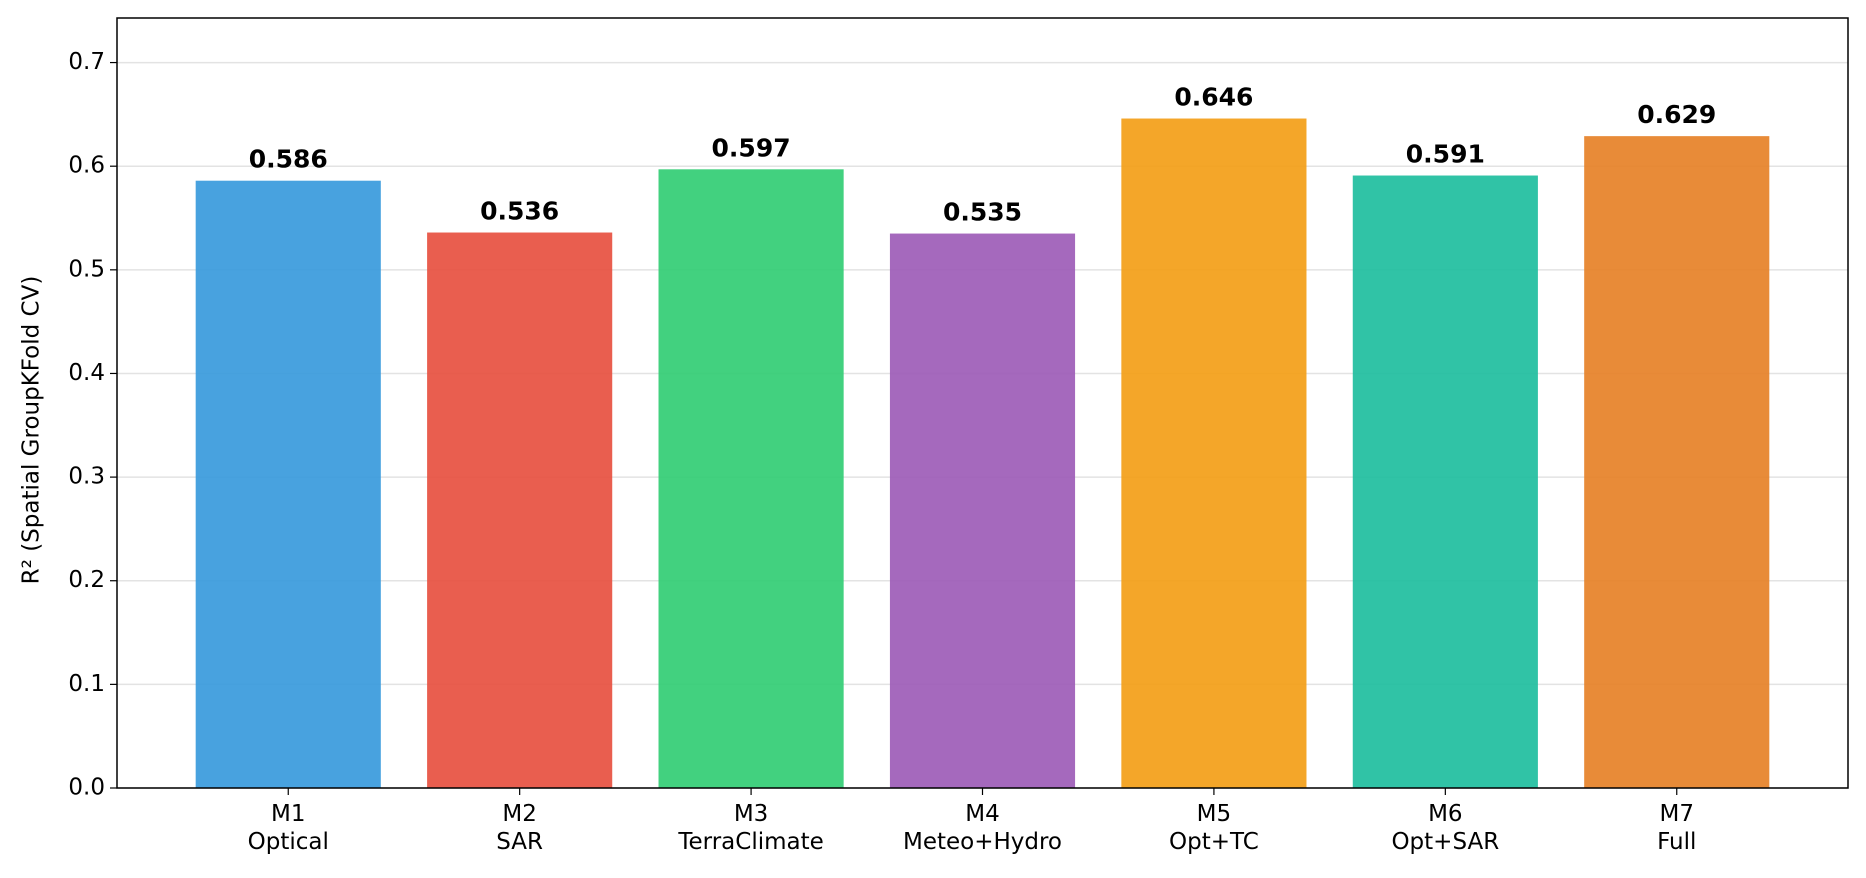 This screenshot has width=1866, height=878. Describe the element at coordinates (86, 580) in the screenshot. I see `y-tick-label: 0.2` at that location.